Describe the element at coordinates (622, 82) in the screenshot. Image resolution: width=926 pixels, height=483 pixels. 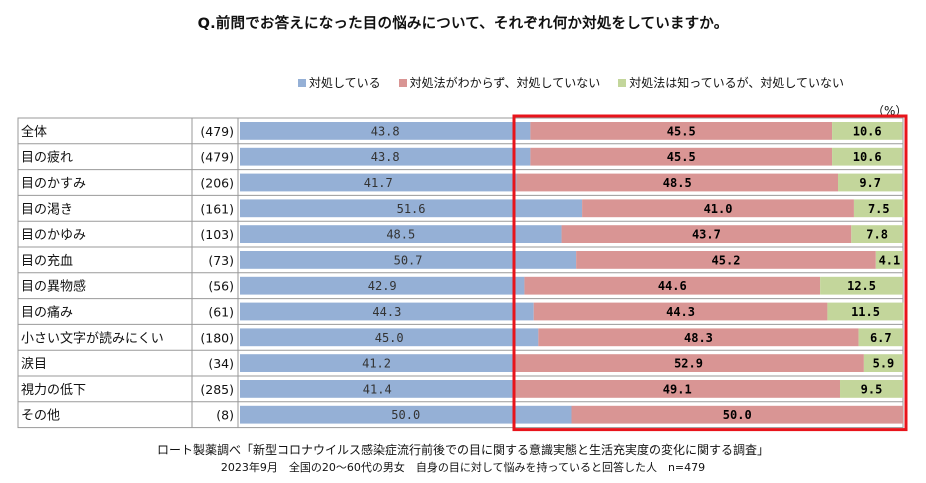
I see `legend-swatch-known-not-handled` at that location.